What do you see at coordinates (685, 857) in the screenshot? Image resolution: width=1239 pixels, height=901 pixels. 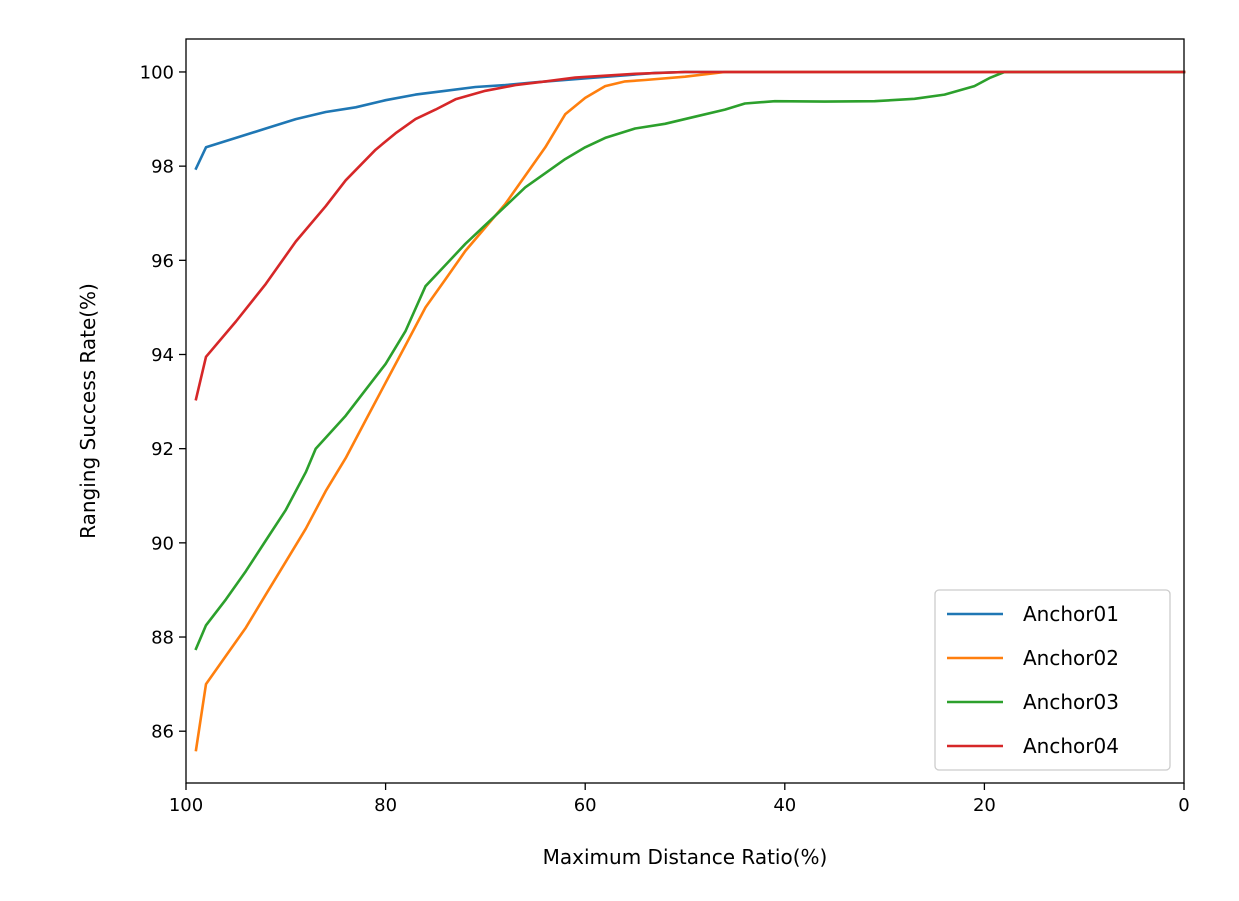 I see `x-axis-label: Maximum Distance Ratio(%)` at bounding box center [685, 857].